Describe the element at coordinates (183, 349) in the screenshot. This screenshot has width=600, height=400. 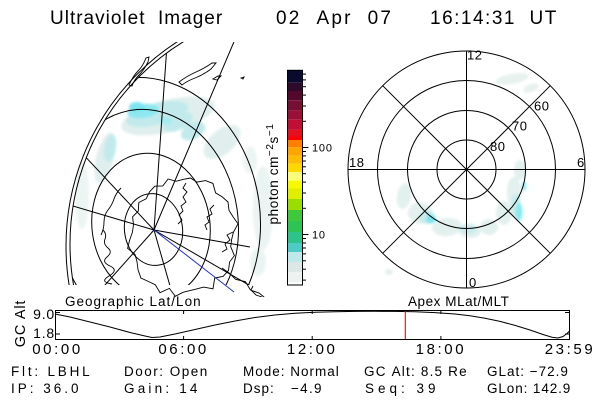
I see `svg-text: 06:00` at that location.